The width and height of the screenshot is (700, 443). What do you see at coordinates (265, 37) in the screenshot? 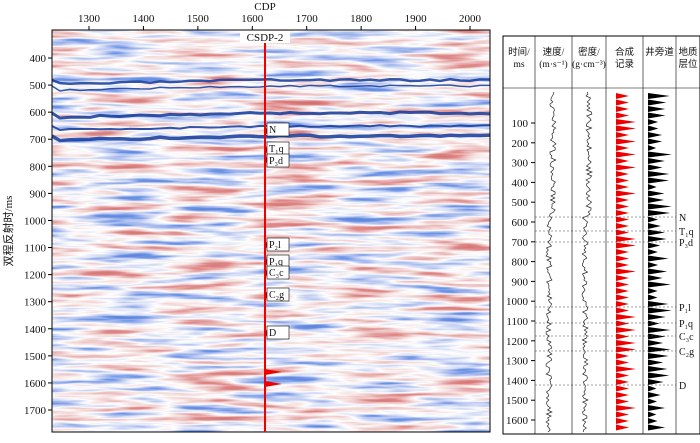
I see `well-label-bg` at bounding box center [265, 37].